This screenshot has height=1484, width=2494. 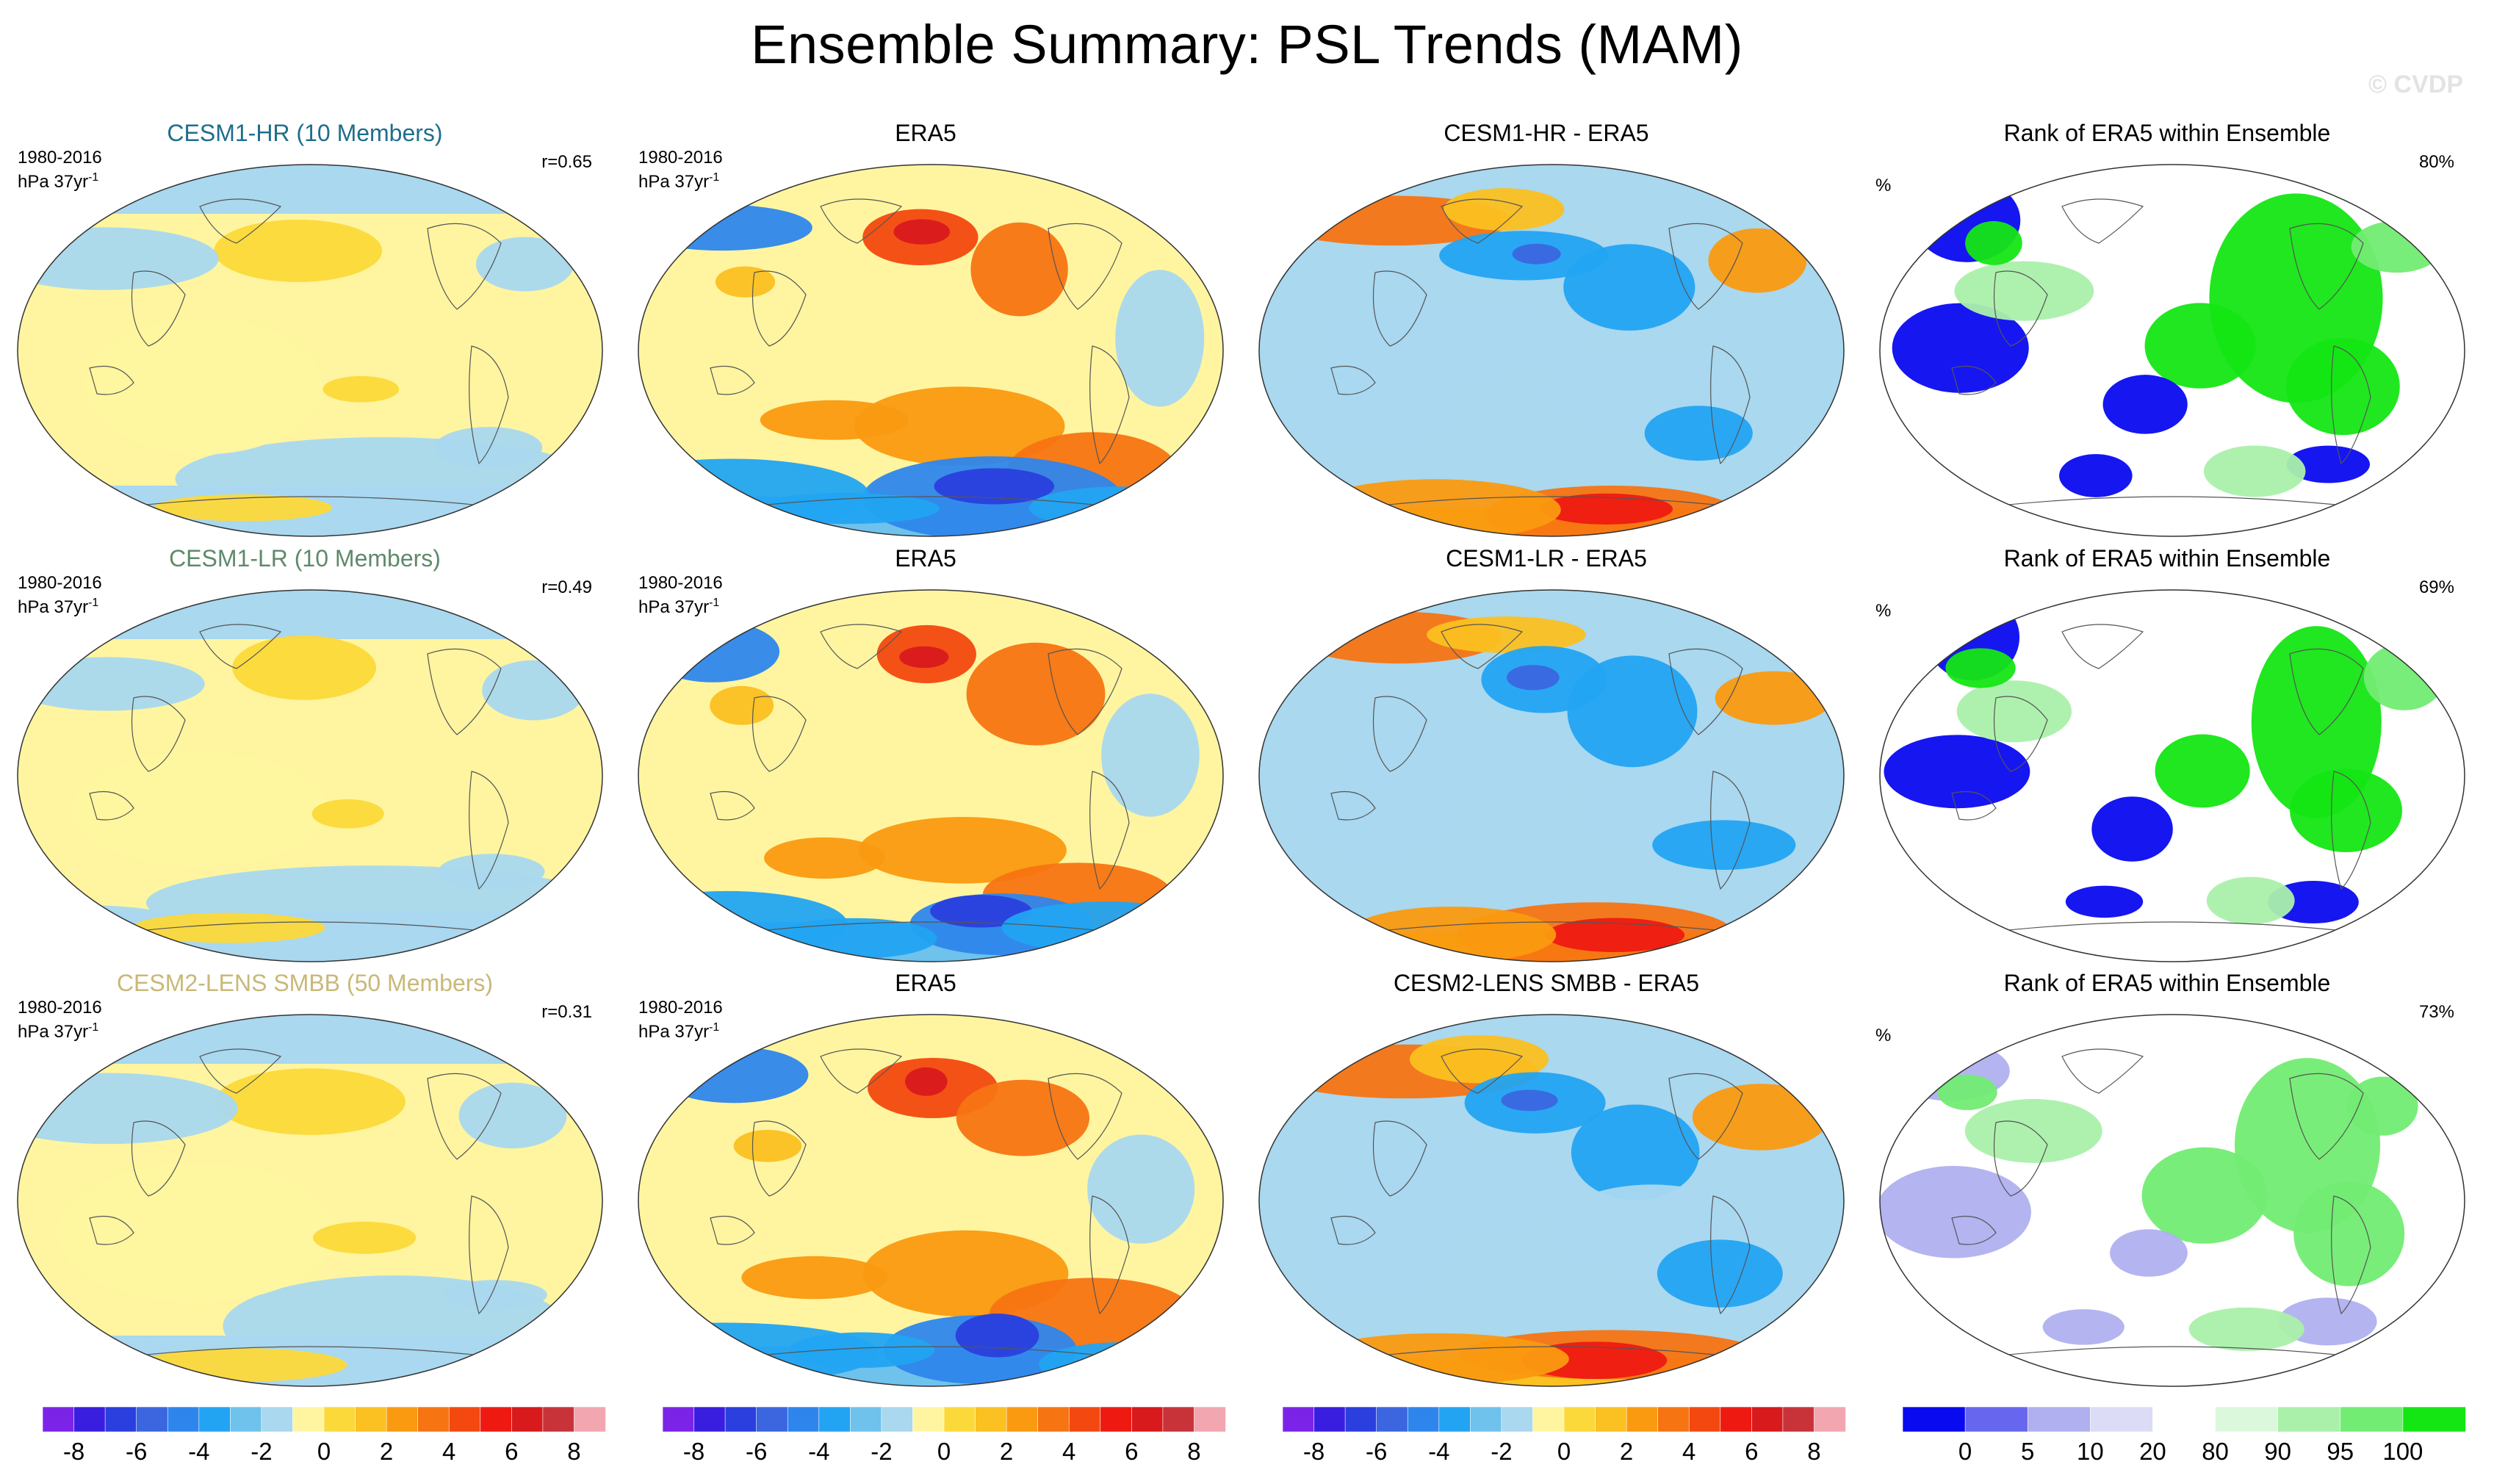 What do you see at coordinates (1007, 1451) in the screenshot?
I see `colorbar-tick-label: 2` at bounding box center [1007, 1451].